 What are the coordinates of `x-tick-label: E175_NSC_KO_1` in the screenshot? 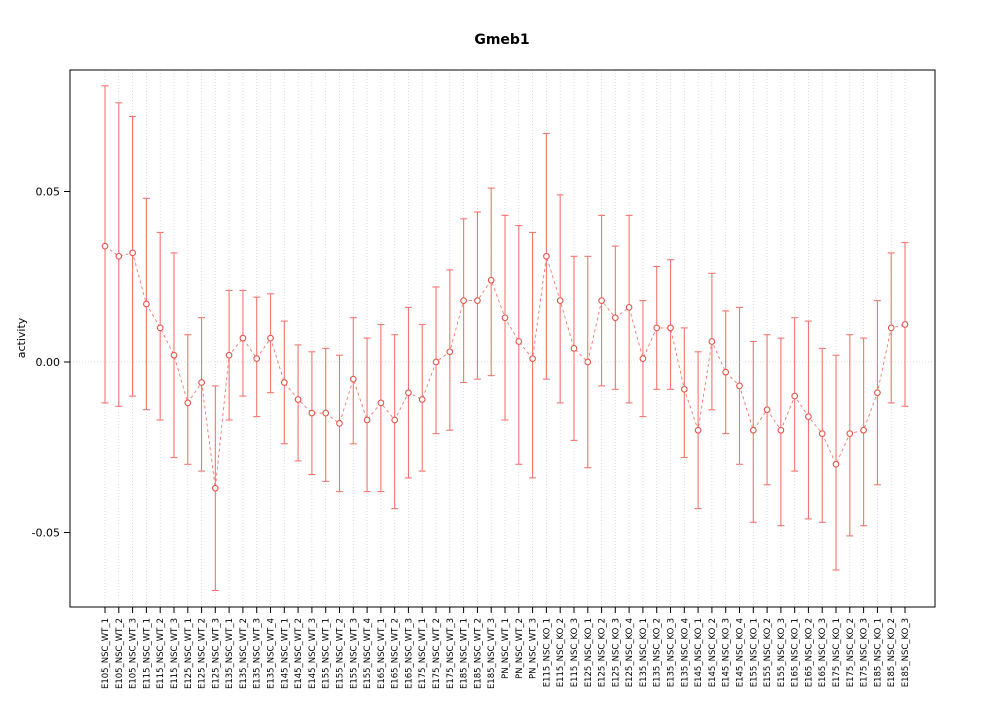 It's located at (837, 652).